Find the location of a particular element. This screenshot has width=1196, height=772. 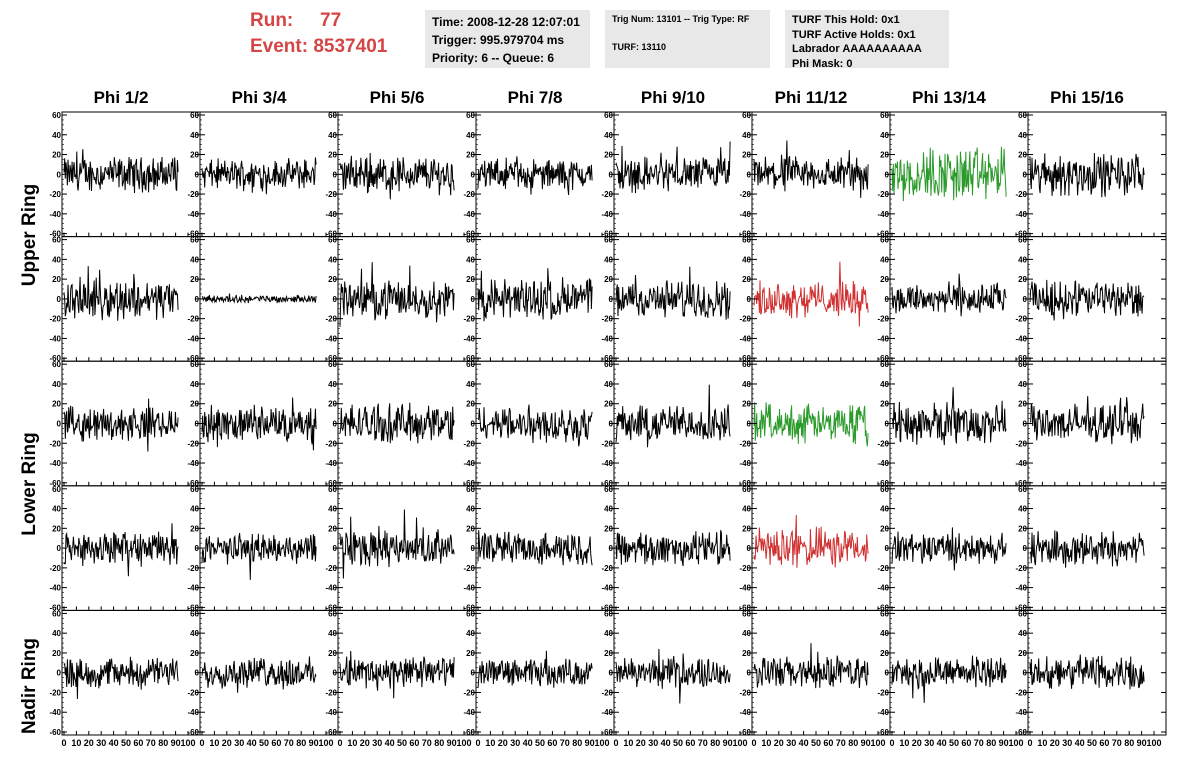

x-tick-label: 90 is located at coordinates (866, 743).